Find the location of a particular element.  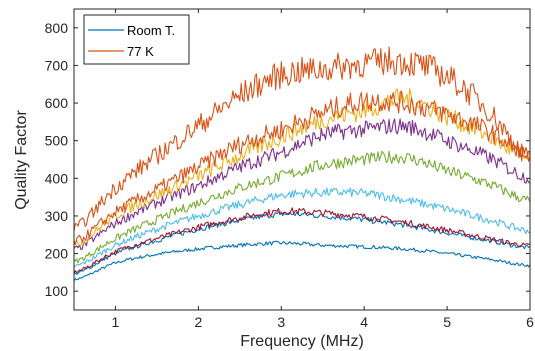

x-tick-label: 4 is located at coordinates (364, 322).